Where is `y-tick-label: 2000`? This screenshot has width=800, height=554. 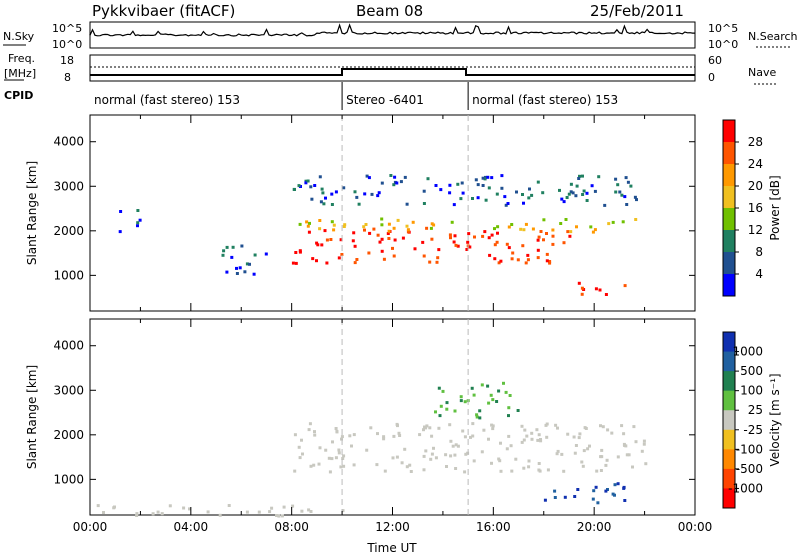
y-tick-label: 2000 is located at coordinates (68, 435).